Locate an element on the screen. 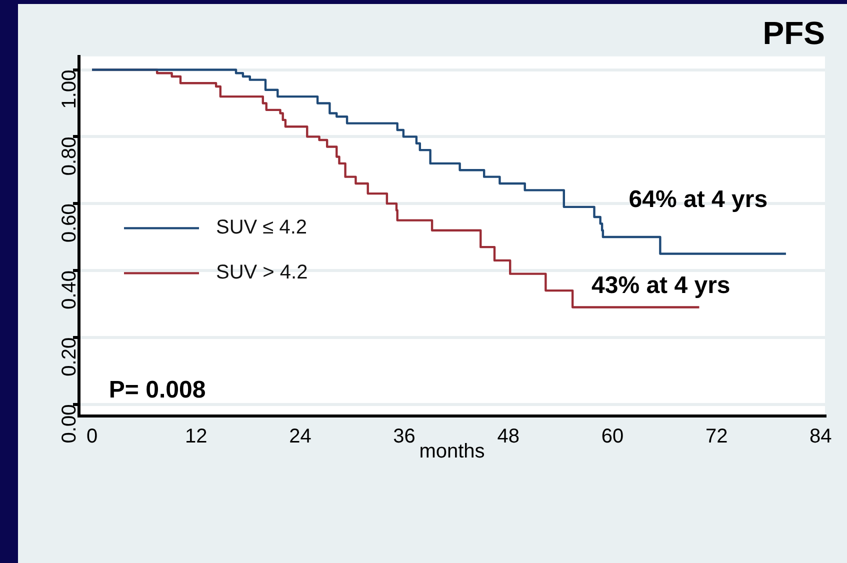 The height and width of the screenshot is (563, 847). annotation: 43% at 4 yrs is located at coordinates (660, 286).